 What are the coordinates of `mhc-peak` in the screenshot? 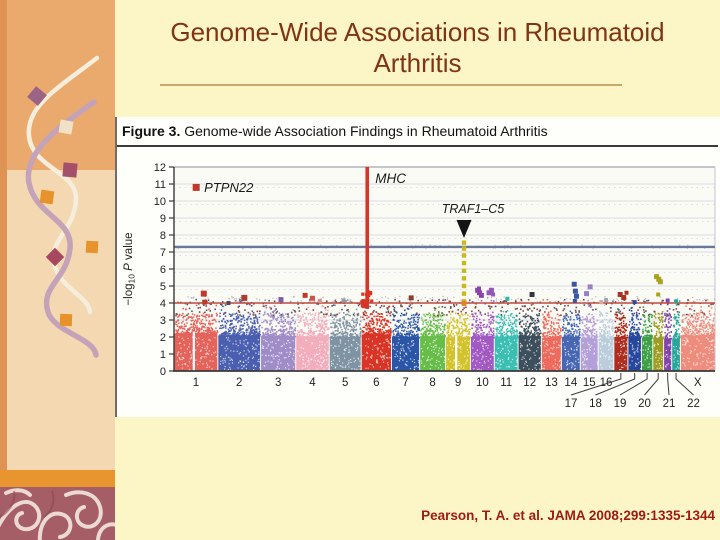 It's located at (367, 238).